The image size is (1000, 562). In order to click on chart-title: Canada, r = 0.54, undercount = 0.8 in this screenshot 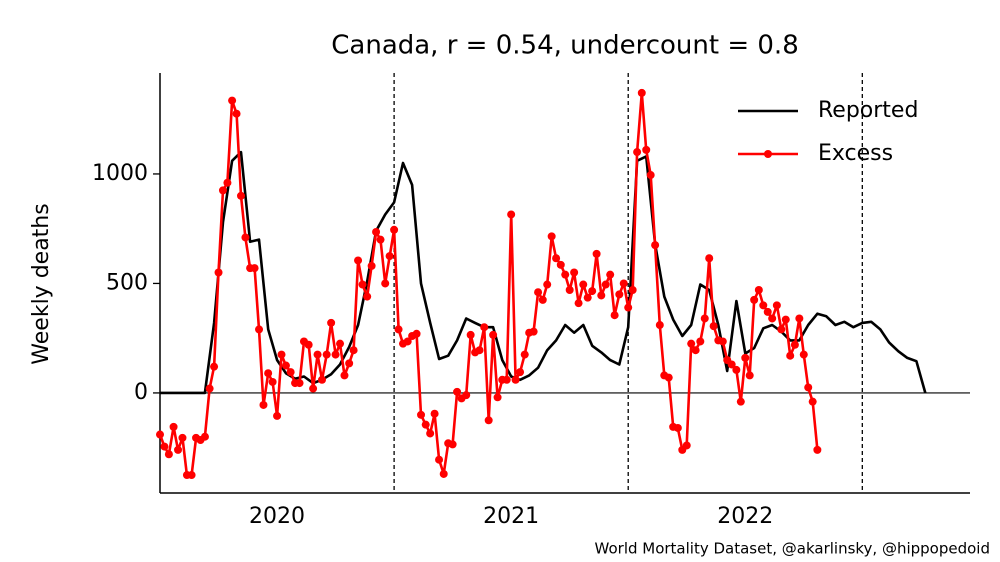, I will do `click(564, 46)`.